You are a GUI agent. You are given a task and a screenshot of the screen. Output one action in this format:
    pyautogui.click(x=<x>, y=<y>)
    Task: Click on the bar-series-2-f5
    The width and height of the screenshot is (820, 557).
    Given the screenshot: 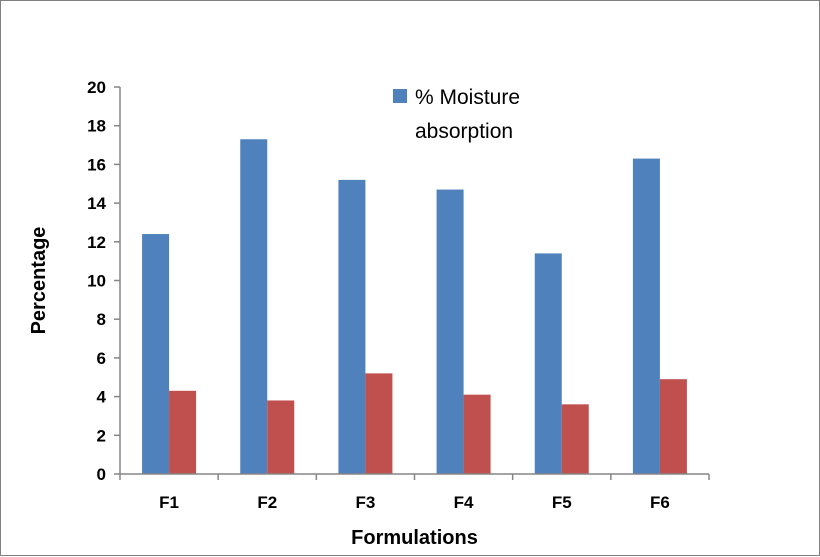 What is the action you would take?
    pyautogui.click(x=575, y=439)
    